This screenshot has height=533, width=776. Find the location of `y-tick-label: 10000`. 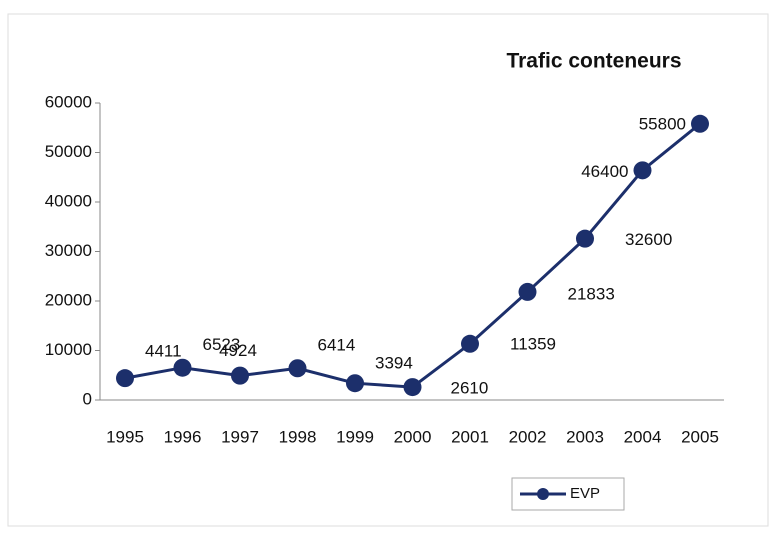

y-tick-label: 10000 is located at coordinates (68, 349).